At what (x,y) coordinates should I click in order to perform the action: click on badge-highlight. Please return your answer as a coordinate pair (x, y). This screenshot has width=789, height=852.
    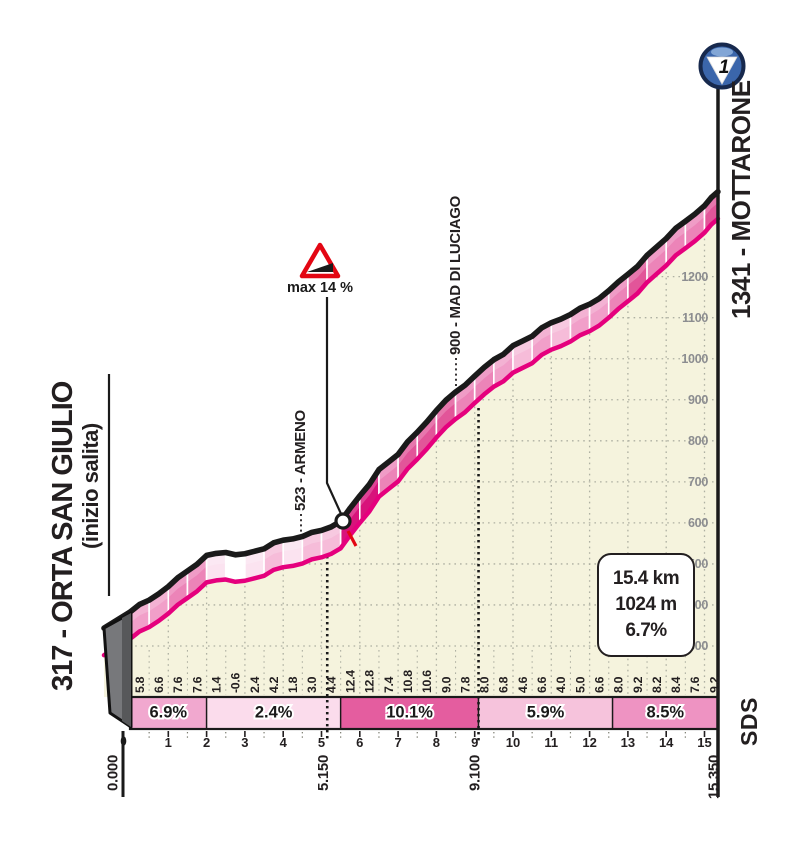
    Looking at the image, I should click on (722, 52).